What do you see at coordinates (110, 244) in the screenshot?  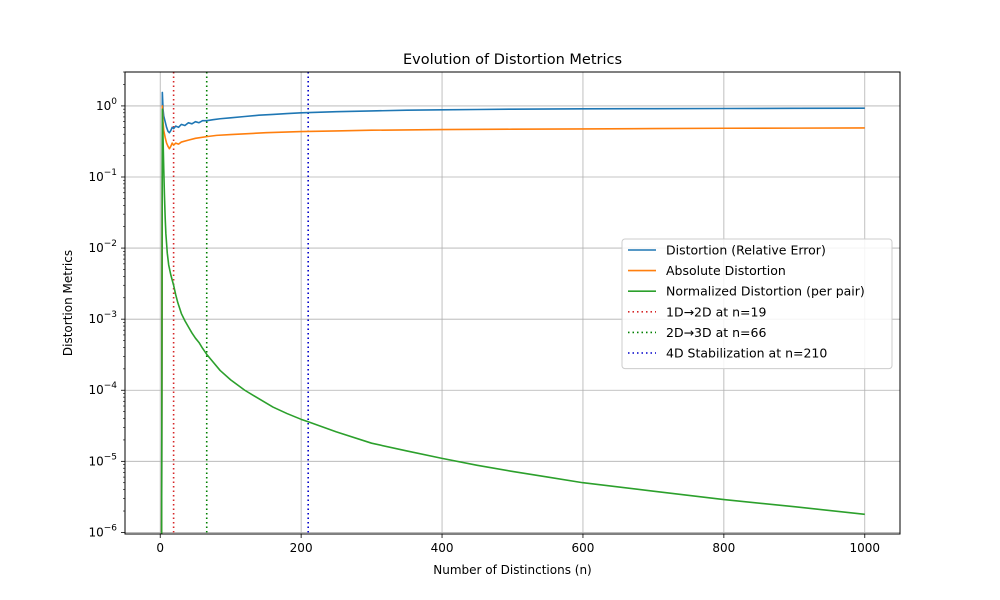 I see `y-tick-exponent: −2` at bounding box center [110, 244].